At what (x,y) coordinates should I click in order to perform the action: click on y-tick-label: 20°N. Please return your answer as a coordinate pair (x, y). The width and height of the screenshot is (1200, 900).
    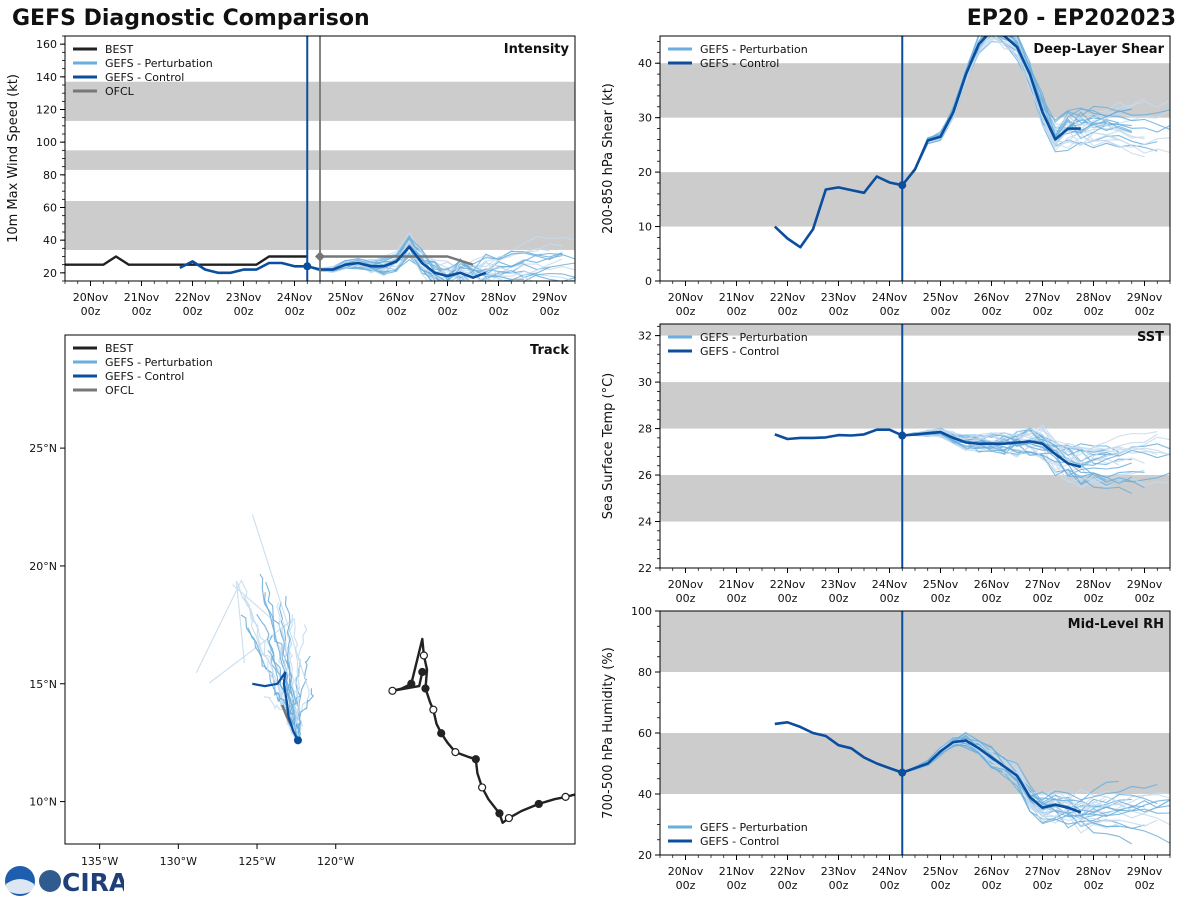
    Looking at the image, I should click on (43, 566).